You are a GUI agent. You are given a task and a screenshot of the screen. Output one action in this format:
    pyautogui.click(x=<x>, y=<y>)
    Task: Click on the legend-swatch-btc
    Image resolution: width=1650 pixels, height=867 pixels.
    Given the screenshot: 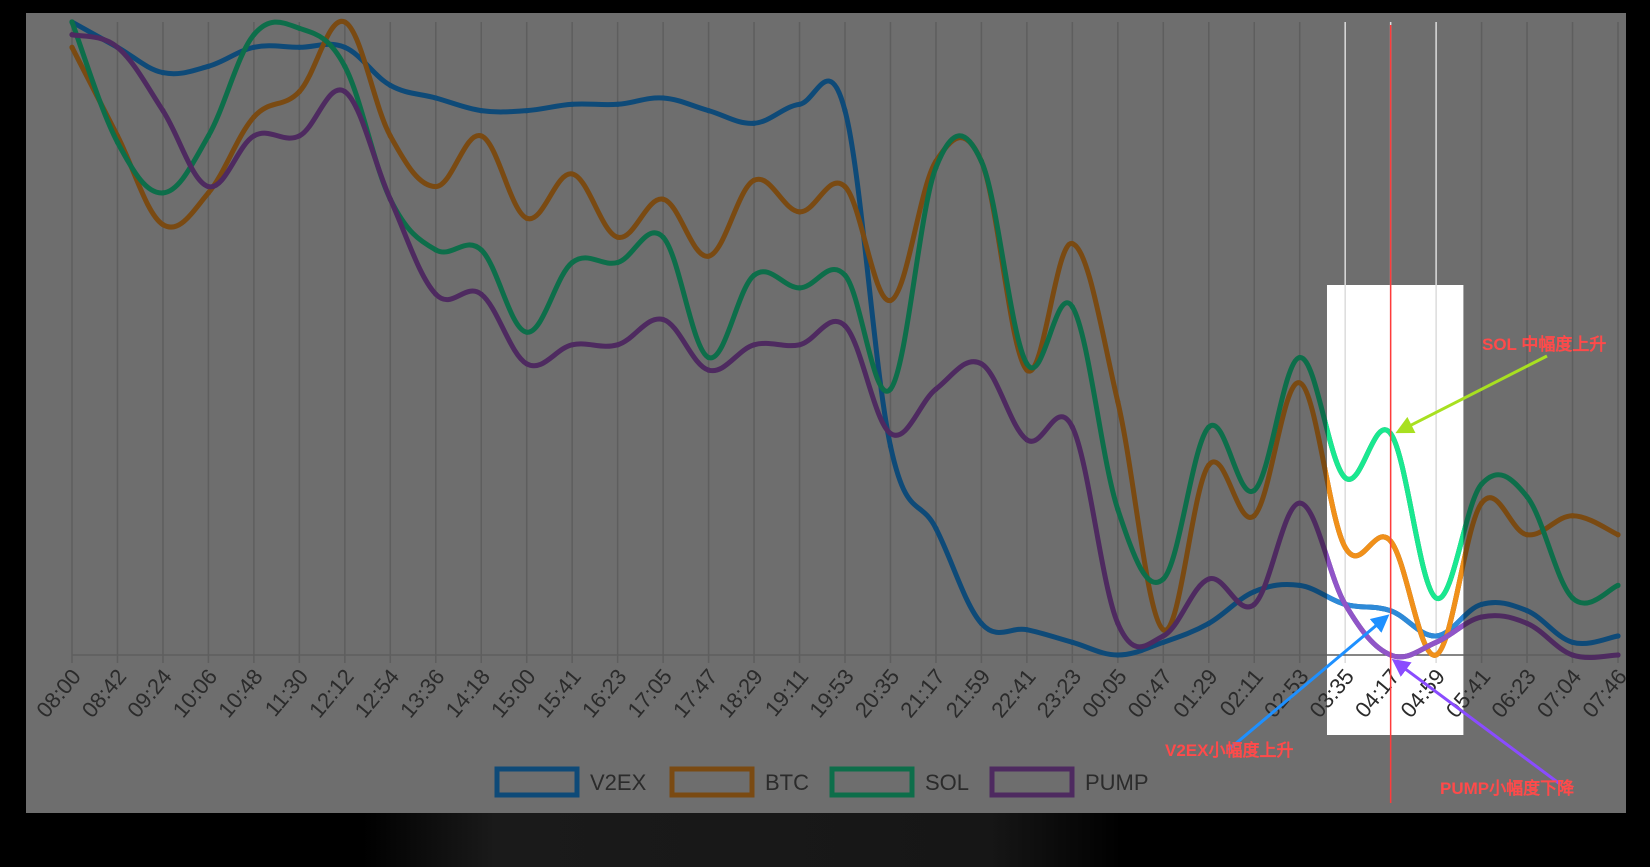 What is the action you would take?
    pyautogui.click(x=712, y=782)
    